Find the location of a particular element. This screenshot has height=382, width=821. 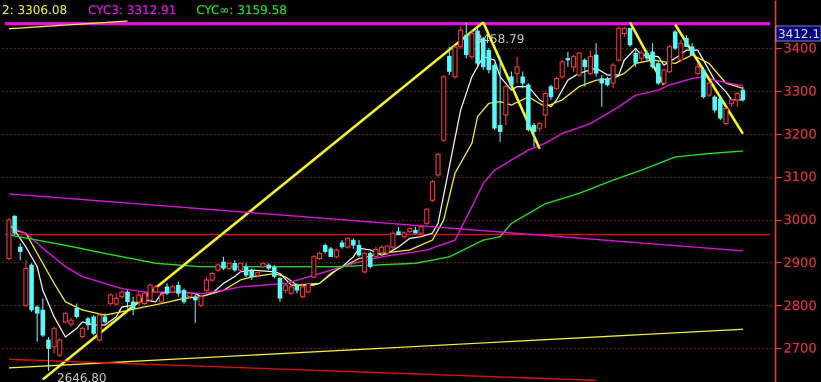

y-tick-label: 2700 is located at coordinates (800, 349).